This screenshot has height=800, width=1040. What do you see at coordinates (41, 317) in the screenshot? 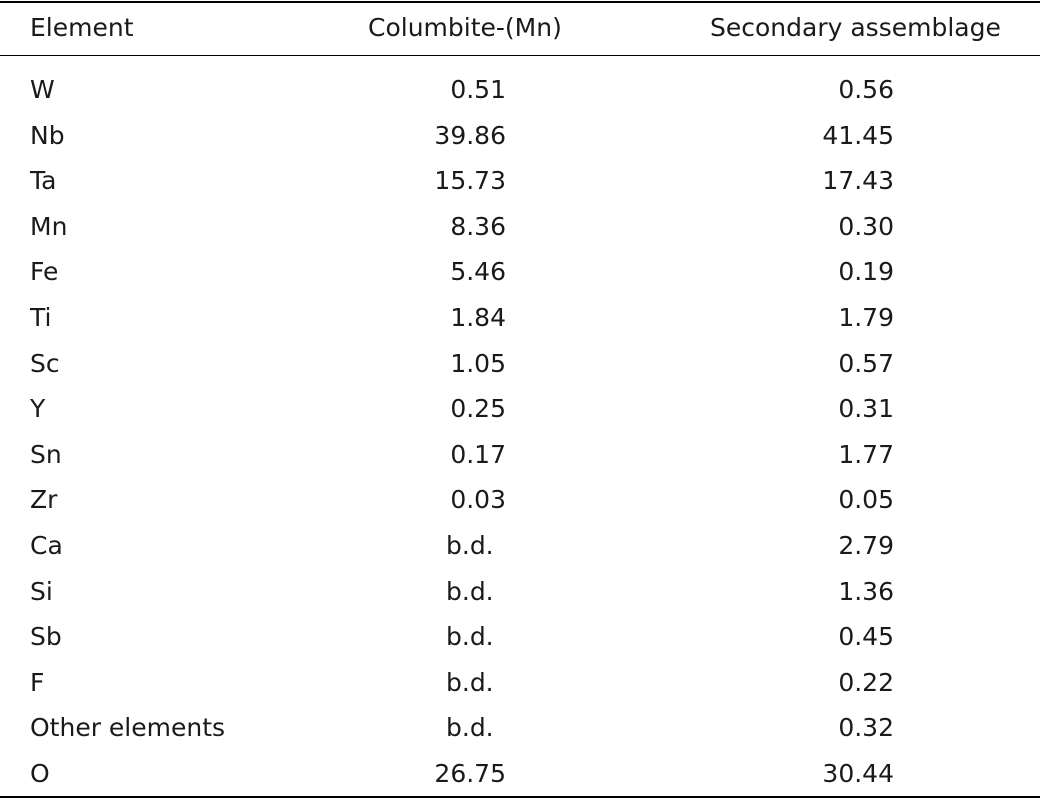
I see `element-cell: Ti` at bounding box center [41, 317].